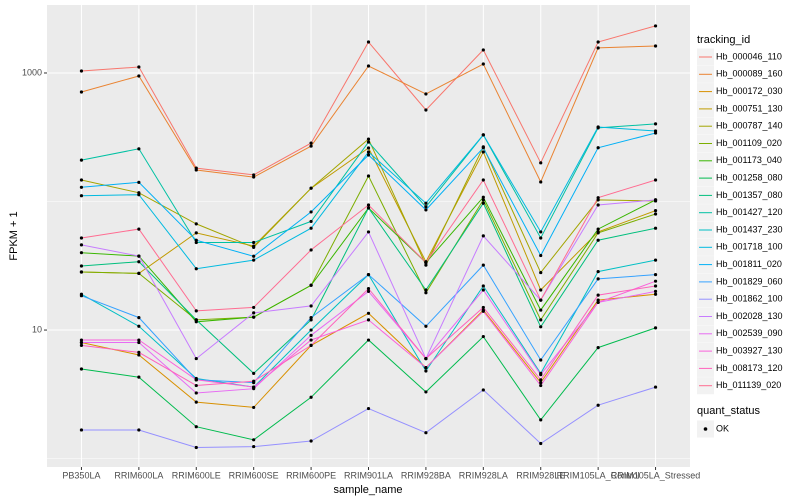 Image resolution: width=800 pixels, height=500 pixels. What do you see at coordinates (598, 475) in the screenshot?
I see `x-tick-label: RRIM105LA_Control` at bounding box center [598, 475].